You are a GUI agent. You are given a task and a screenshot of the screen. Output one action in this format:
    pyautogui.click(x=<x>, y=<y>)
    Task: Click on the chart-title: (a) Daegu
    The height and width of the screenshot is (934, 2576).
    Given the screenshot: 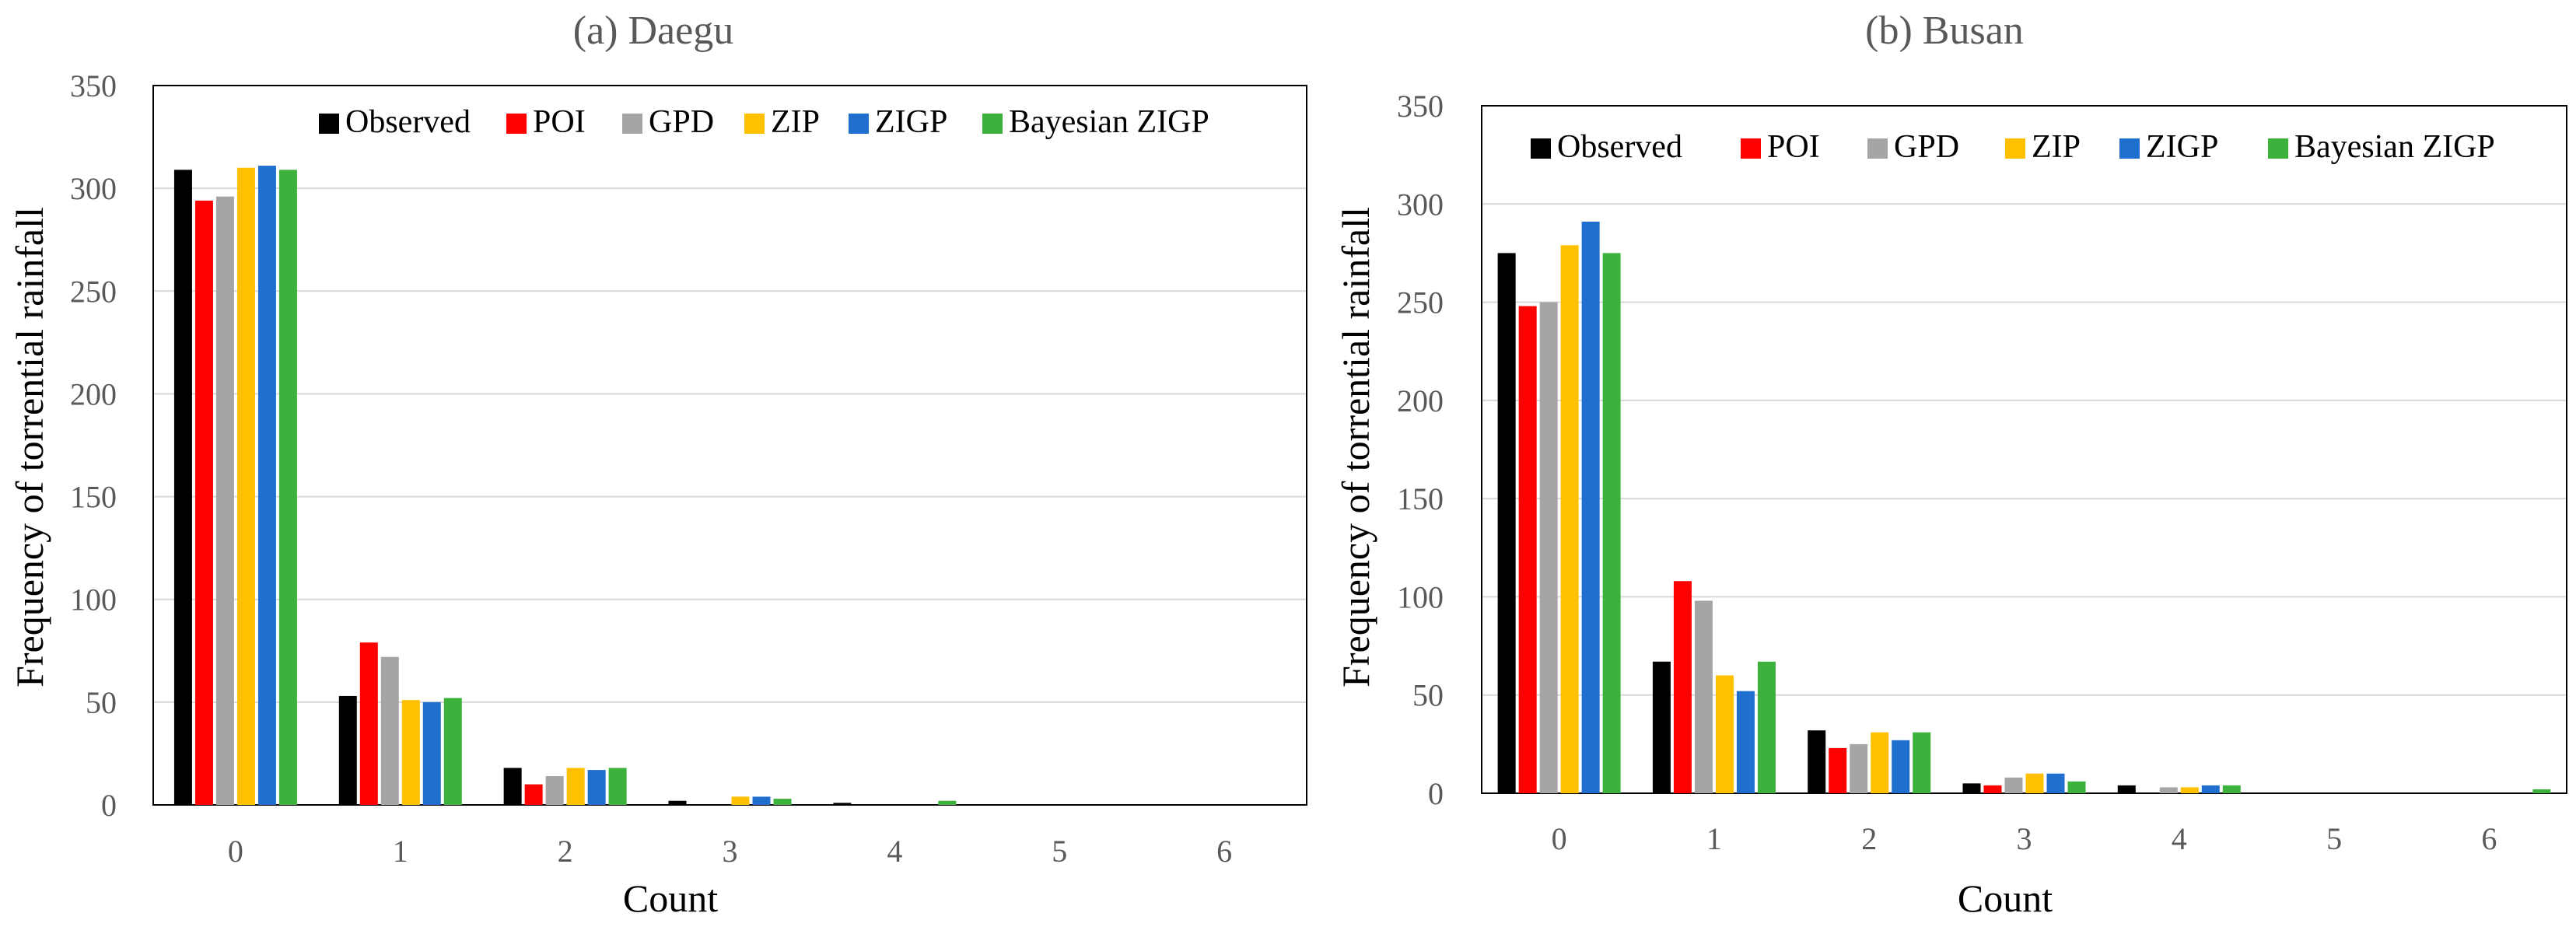 What is the action you would take?
    pyautogui.click(x=653, y=31)
    